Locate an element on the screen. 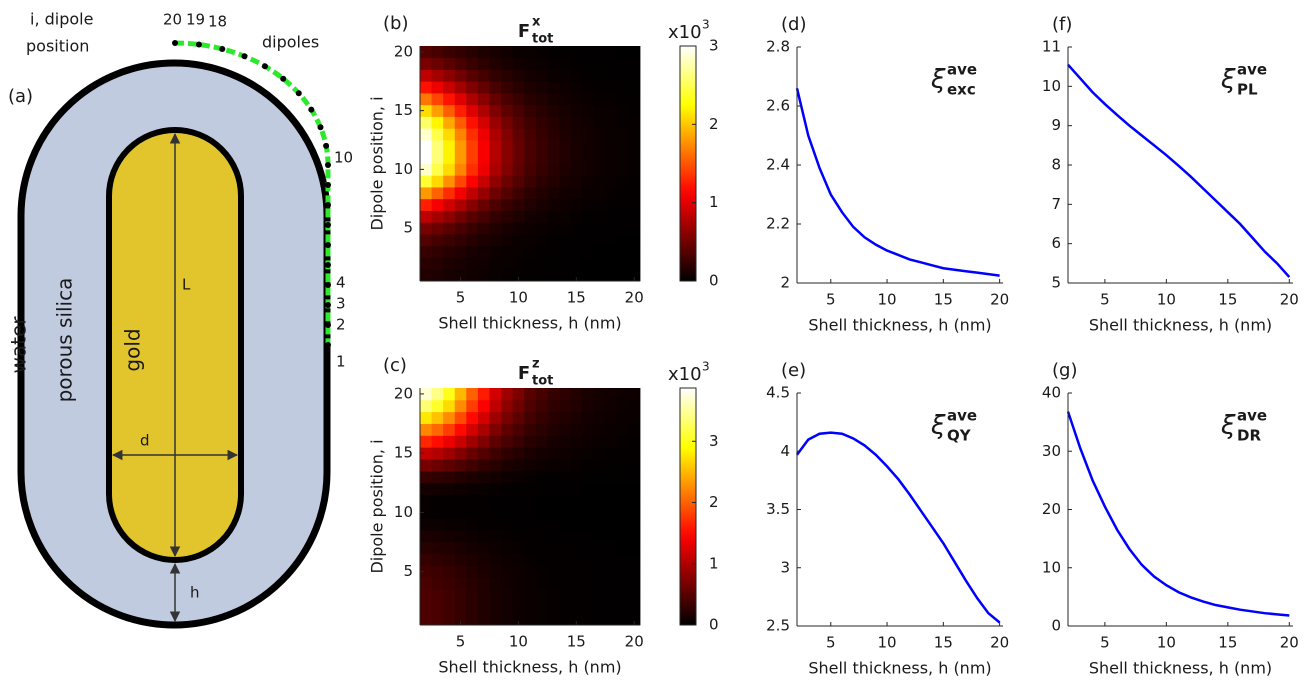 The width and height of the screenshot is (1311, 691). panel-label: (f) is located at coordinates (1062, 24).